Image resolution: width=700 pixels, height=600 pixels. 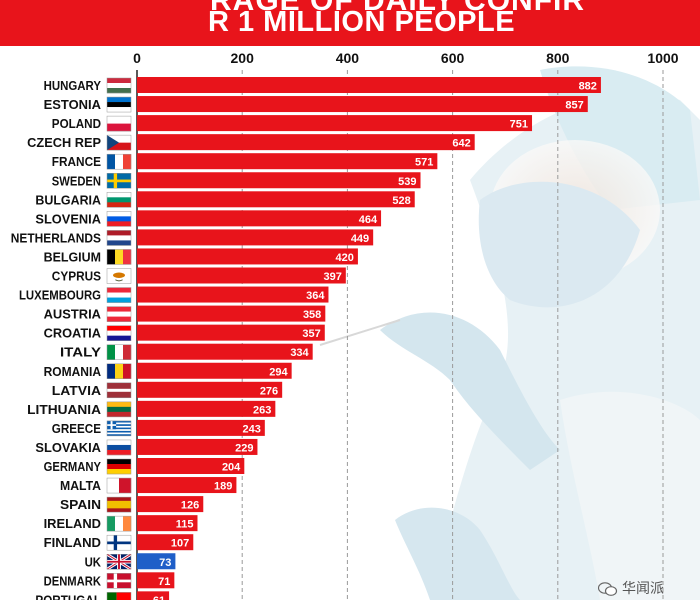 I want to click on bar-value-label: 358, so click(x=312, y=315).